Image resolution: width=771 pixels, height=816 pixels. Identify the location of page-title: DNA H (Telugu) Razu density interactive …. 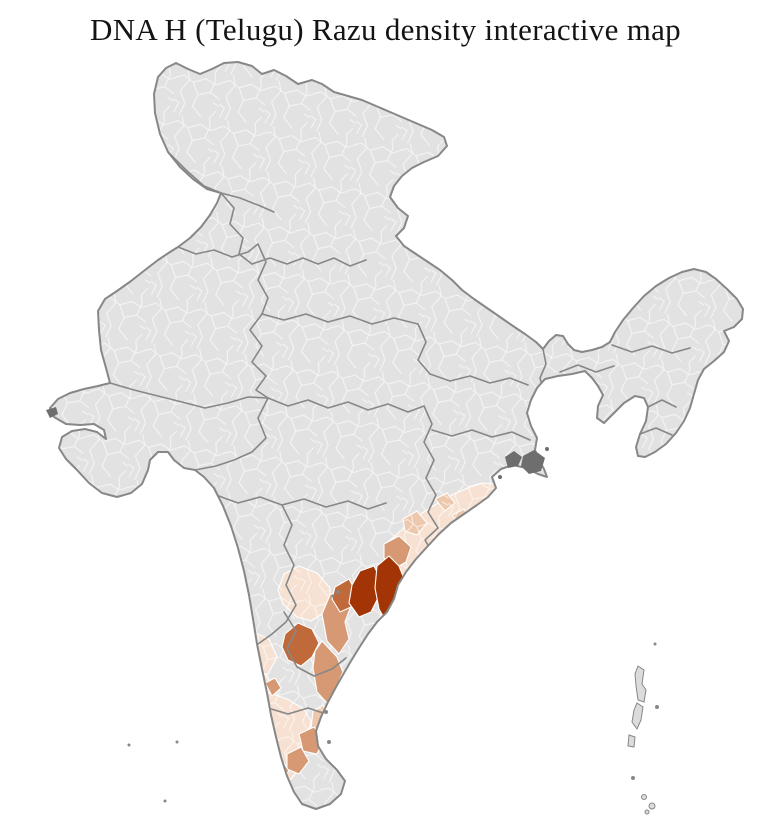
(385, 29).